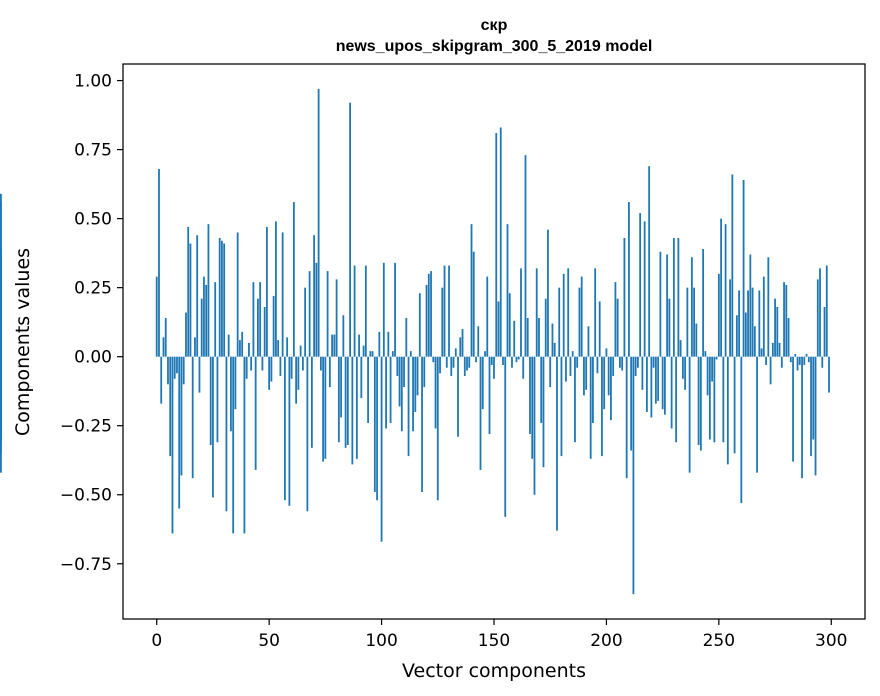 The image size is (880, 696). What do you see at coordinates (494, 25) in the screenshot?
I see `chart-title: скр` at bounding box center [494, 25].